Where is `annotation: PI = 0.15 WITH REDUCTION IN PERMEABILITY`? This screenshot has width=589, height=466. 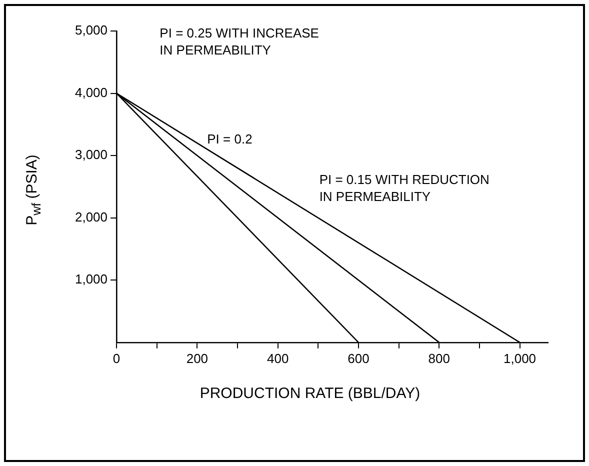 annotation: PI = 0.15 WITH REDUCTION IN PERMEABILITY is located at coordinates (404, 188).